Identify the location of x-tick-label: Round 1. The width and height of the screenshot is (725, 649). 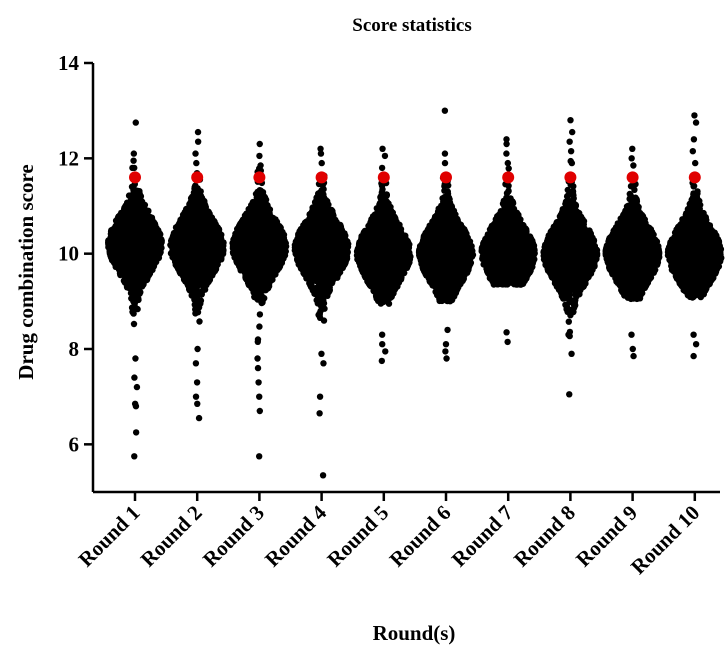
(109, 536).